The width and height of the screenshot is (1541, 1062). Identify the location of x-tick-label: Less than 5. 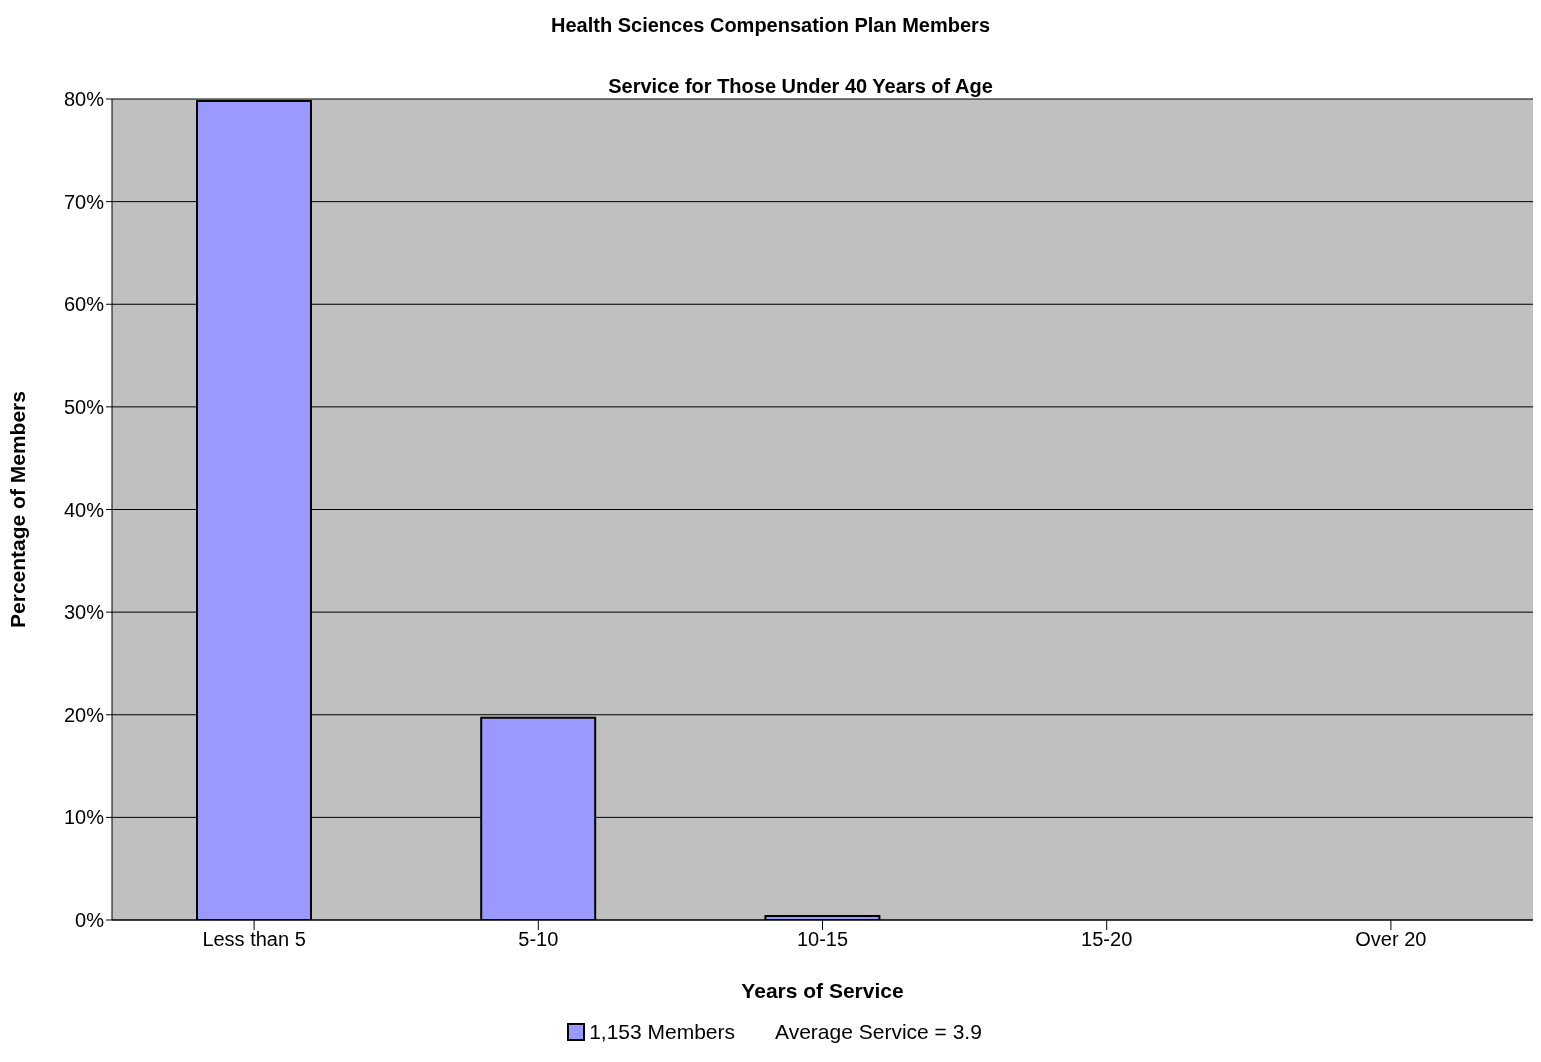
(254, 939).